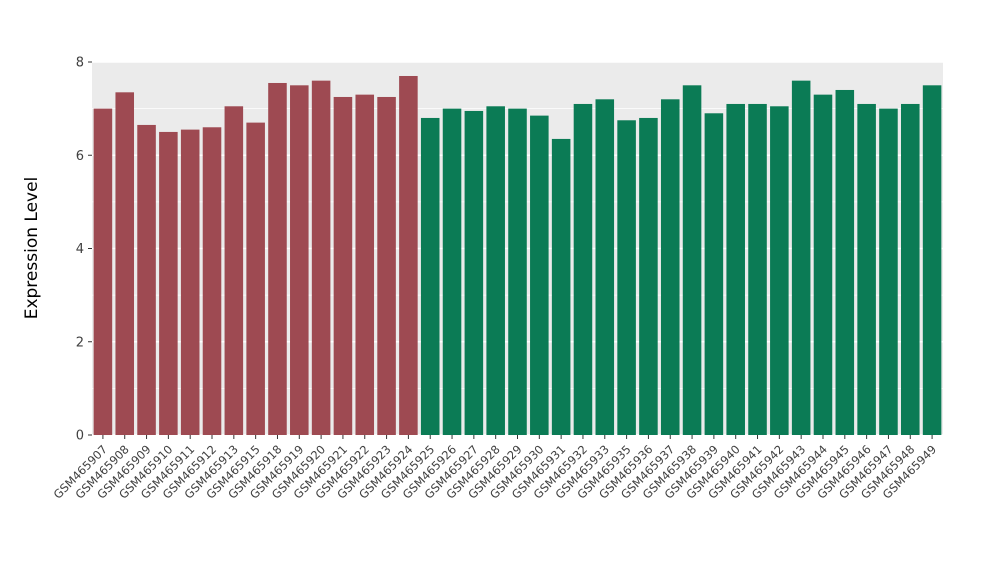 The height and width of the screenshot is (580, 1000). Describe the element at coordinates (255, 279) in the screenshot. I see `bar-GSM465915` at that location.